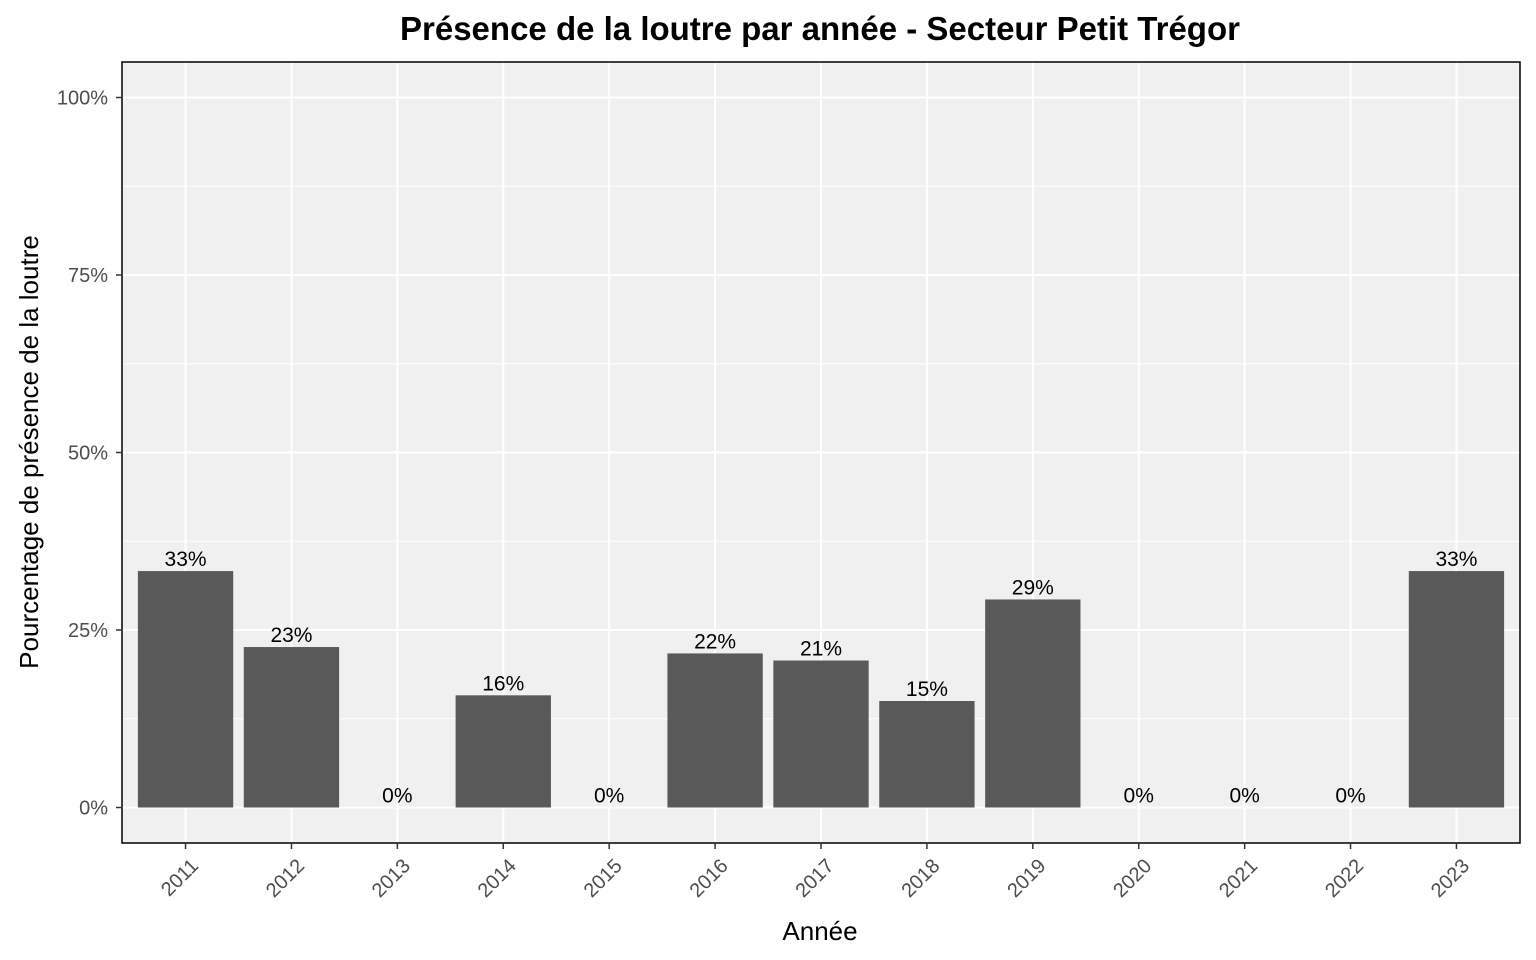 This screenshot has height=960, width=1536. Describe the element at coordinates (88, 276) in the screenshot. I see `y-tick-label: 75%` at that location.